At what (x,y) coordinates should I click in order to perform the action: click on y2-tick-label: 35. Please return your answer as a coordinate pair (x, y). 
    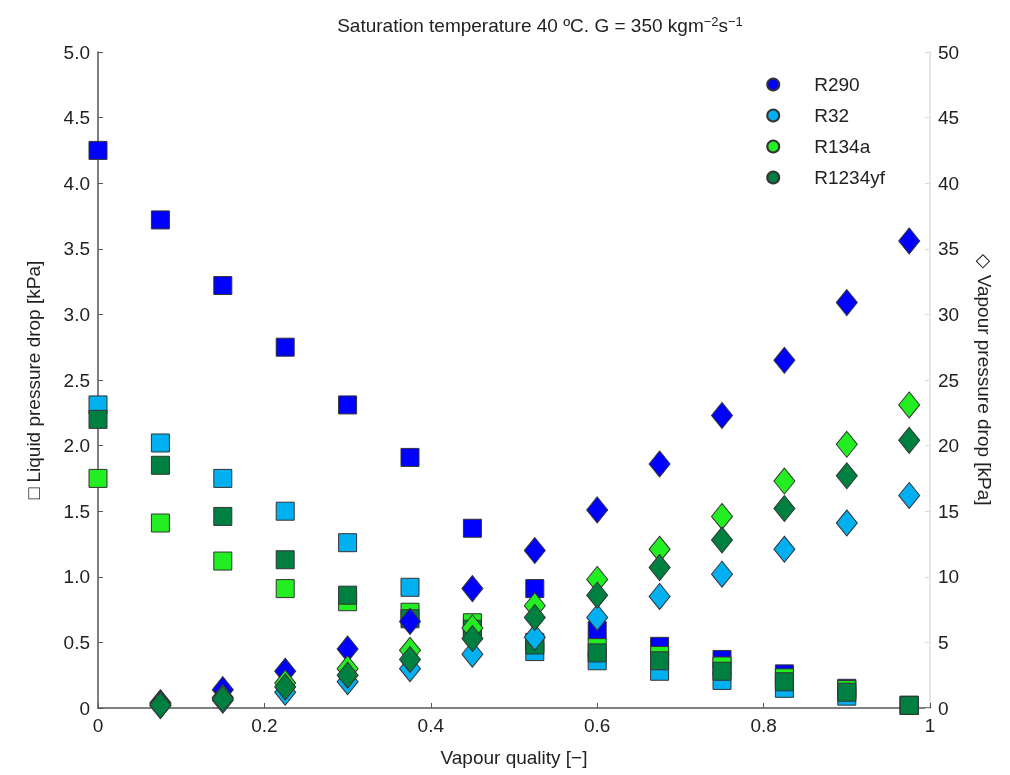
    Looking at the image, I should click on (949, 249).